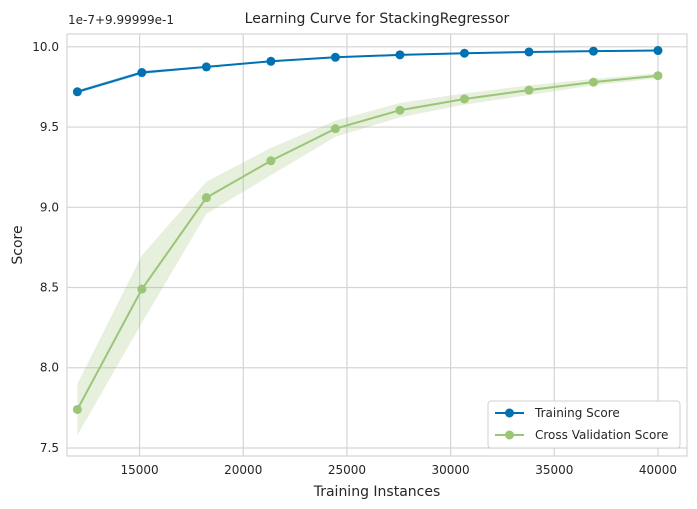 This screenshot has height=509, width=697. I want to click on y-tick-label: 9.5, so click(49, 127).